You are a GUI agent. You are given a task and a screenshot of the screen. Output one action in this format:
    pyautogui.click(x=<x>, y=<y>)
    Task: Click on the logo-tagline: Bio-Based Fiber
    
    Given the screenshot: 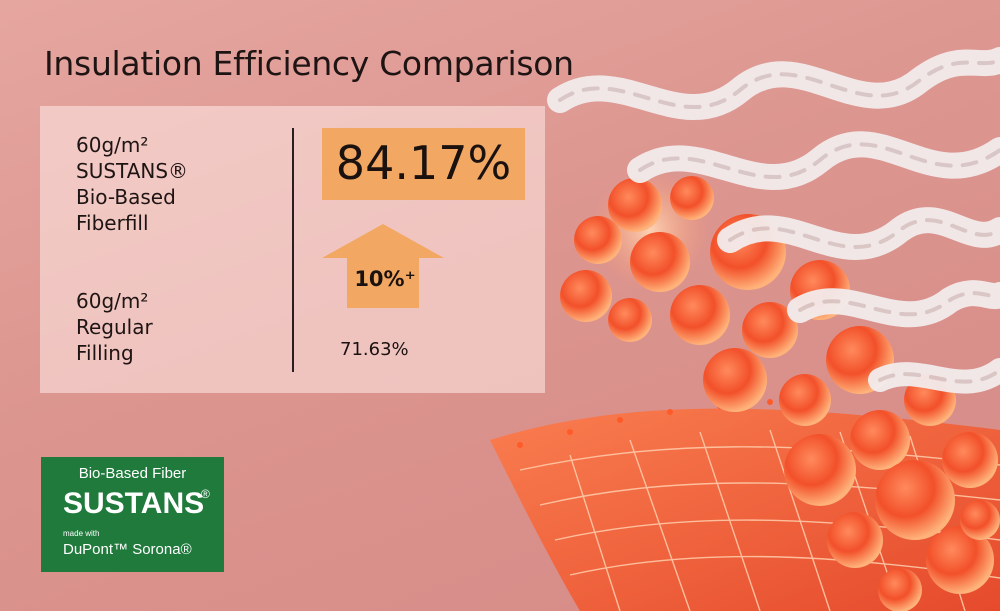 What is the action you would take?
    pyautogui.click(x=132, y=473)
    